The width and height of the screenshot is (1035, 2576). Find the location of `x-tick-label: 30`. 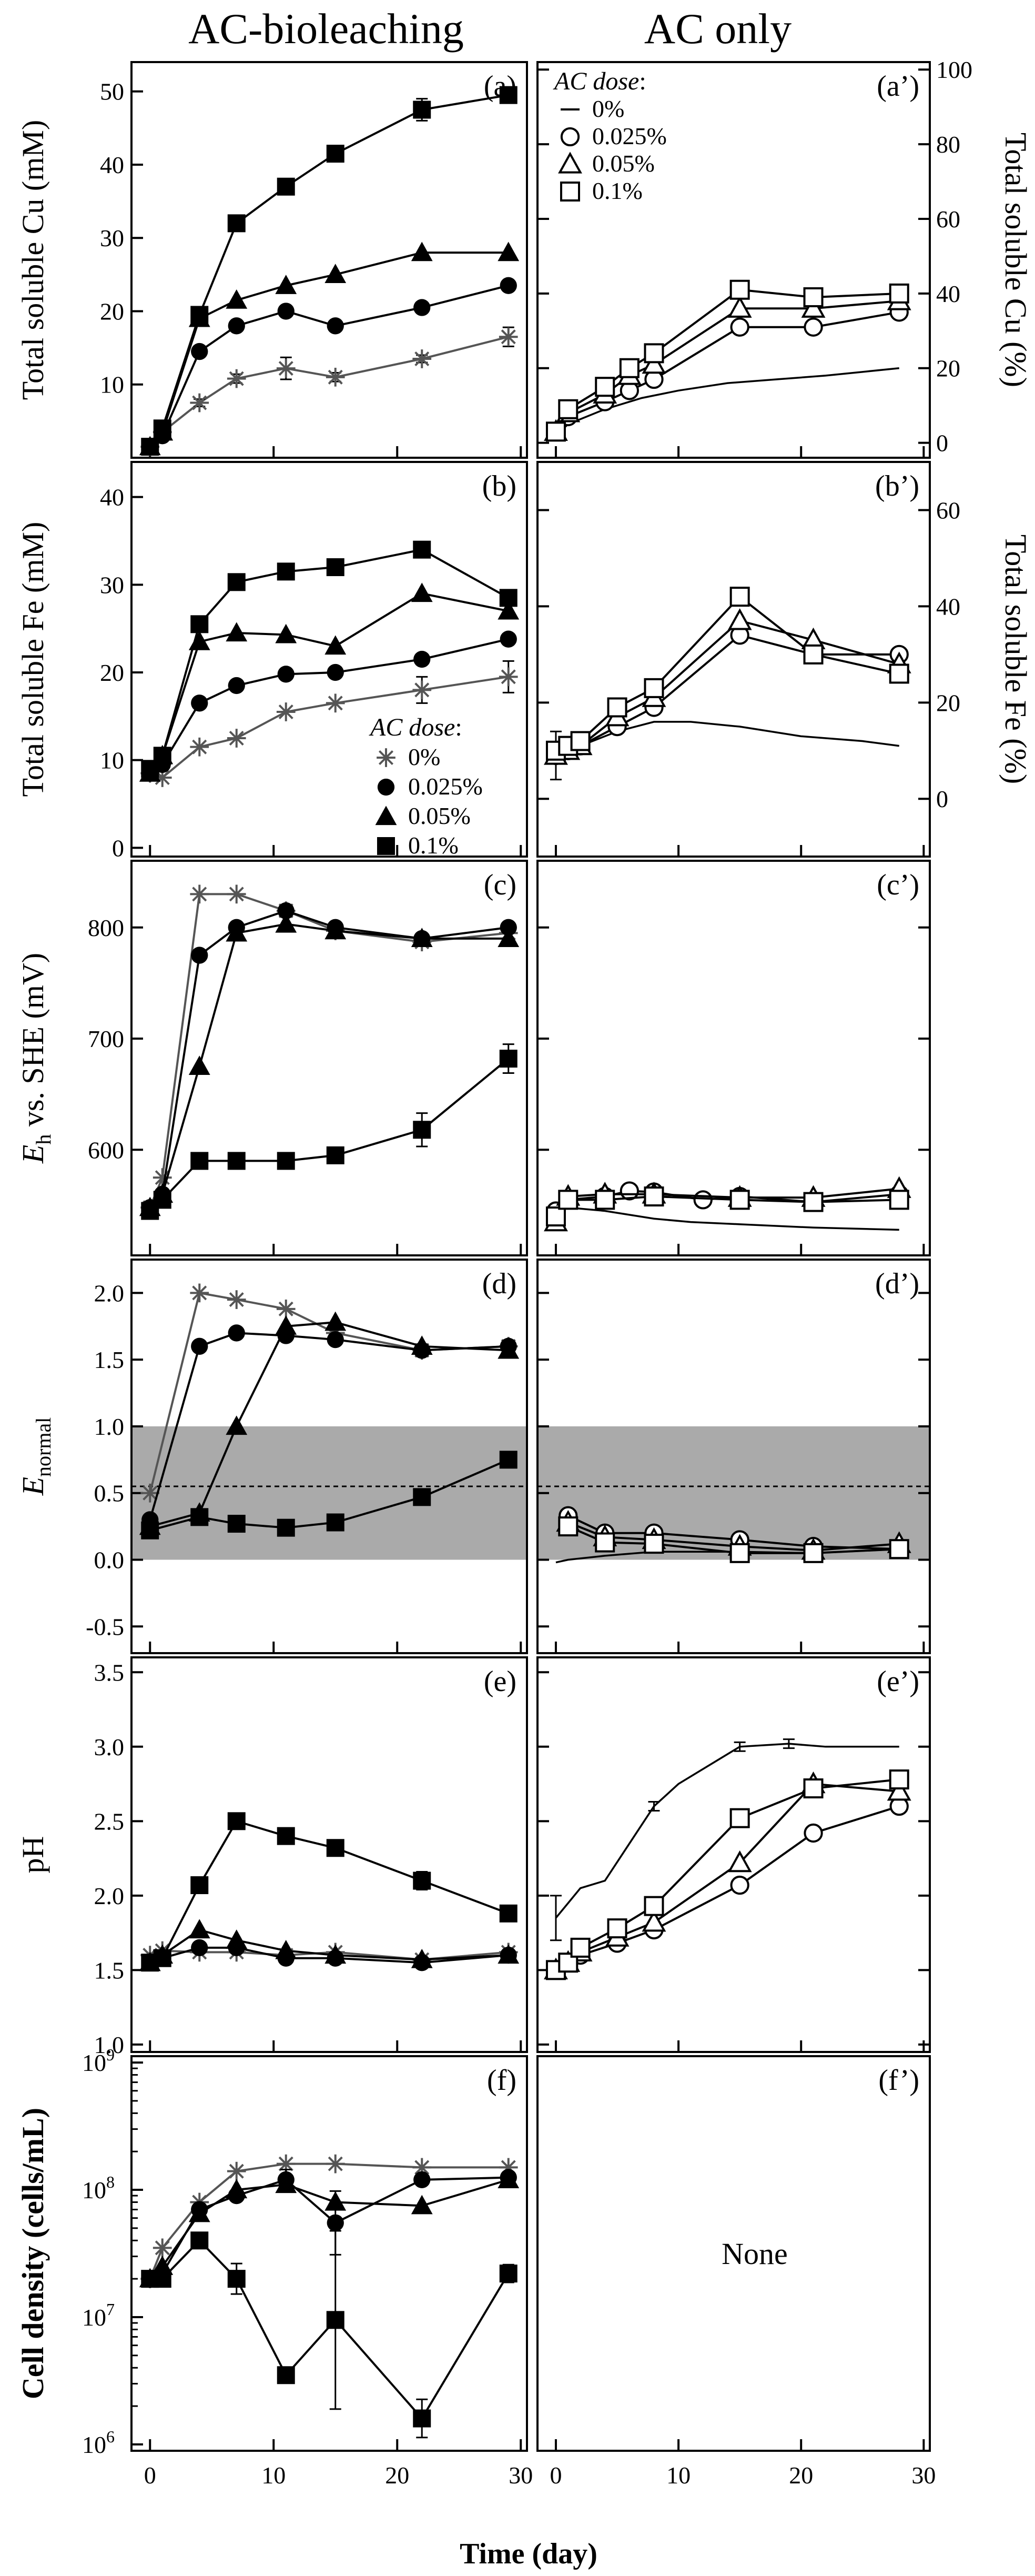

x-tick-label: 30 is located at coordinates (521, 2476).